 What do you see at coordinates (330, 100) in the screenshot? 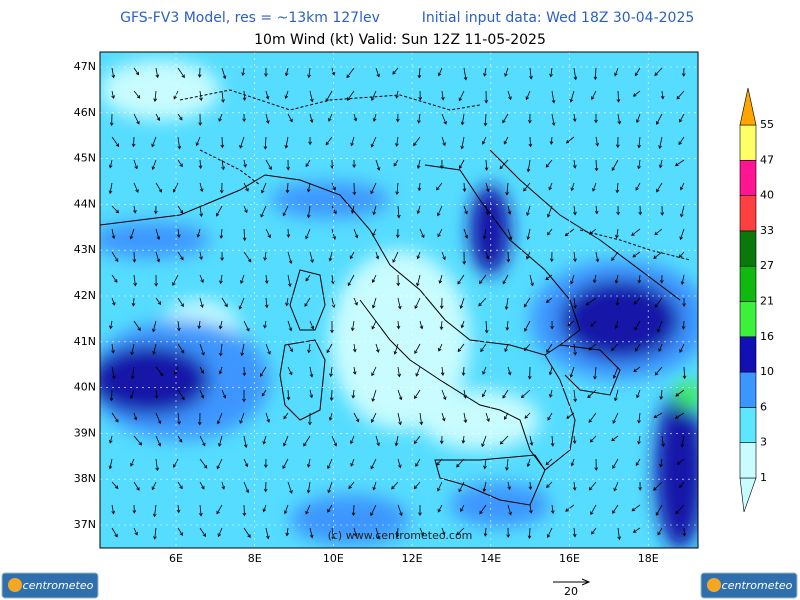
I see `border` at bounding box center [330, 100].